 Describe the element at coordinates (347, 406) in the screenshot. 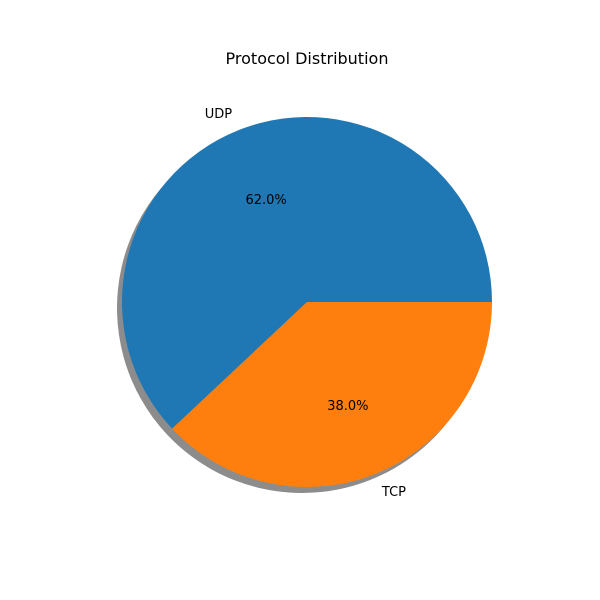

I see `slice-percent-tcp: 38.0%` at that location.